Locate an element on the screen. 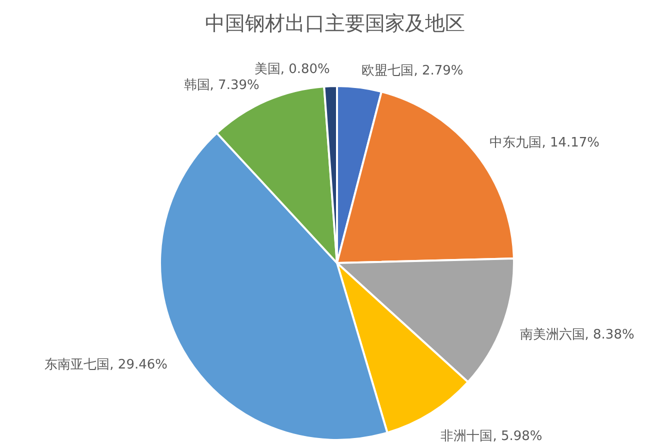 This screenshot has width=670, height=445. slice-label: 欧盟七国, 2.79% is located at coordinates (413, 71).